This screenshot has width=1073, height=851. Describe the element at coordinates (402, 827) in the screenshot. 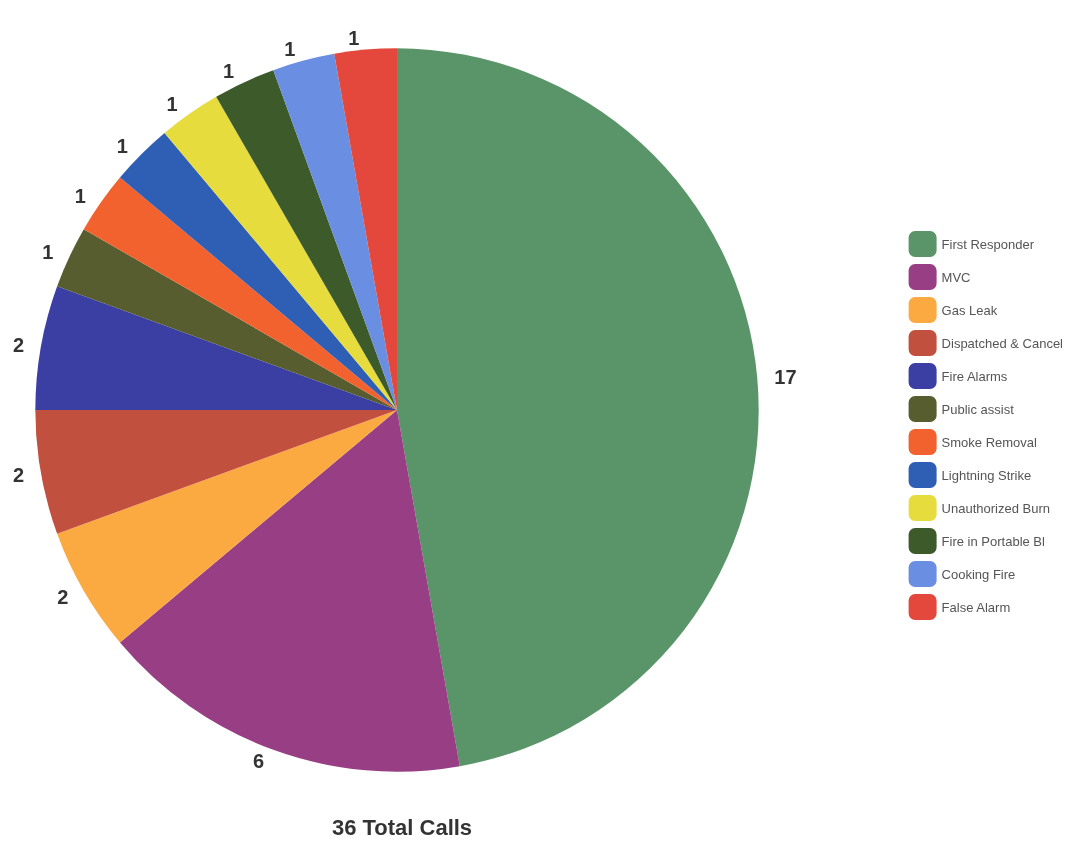

I see `text: 36 Total Calls` at that location.